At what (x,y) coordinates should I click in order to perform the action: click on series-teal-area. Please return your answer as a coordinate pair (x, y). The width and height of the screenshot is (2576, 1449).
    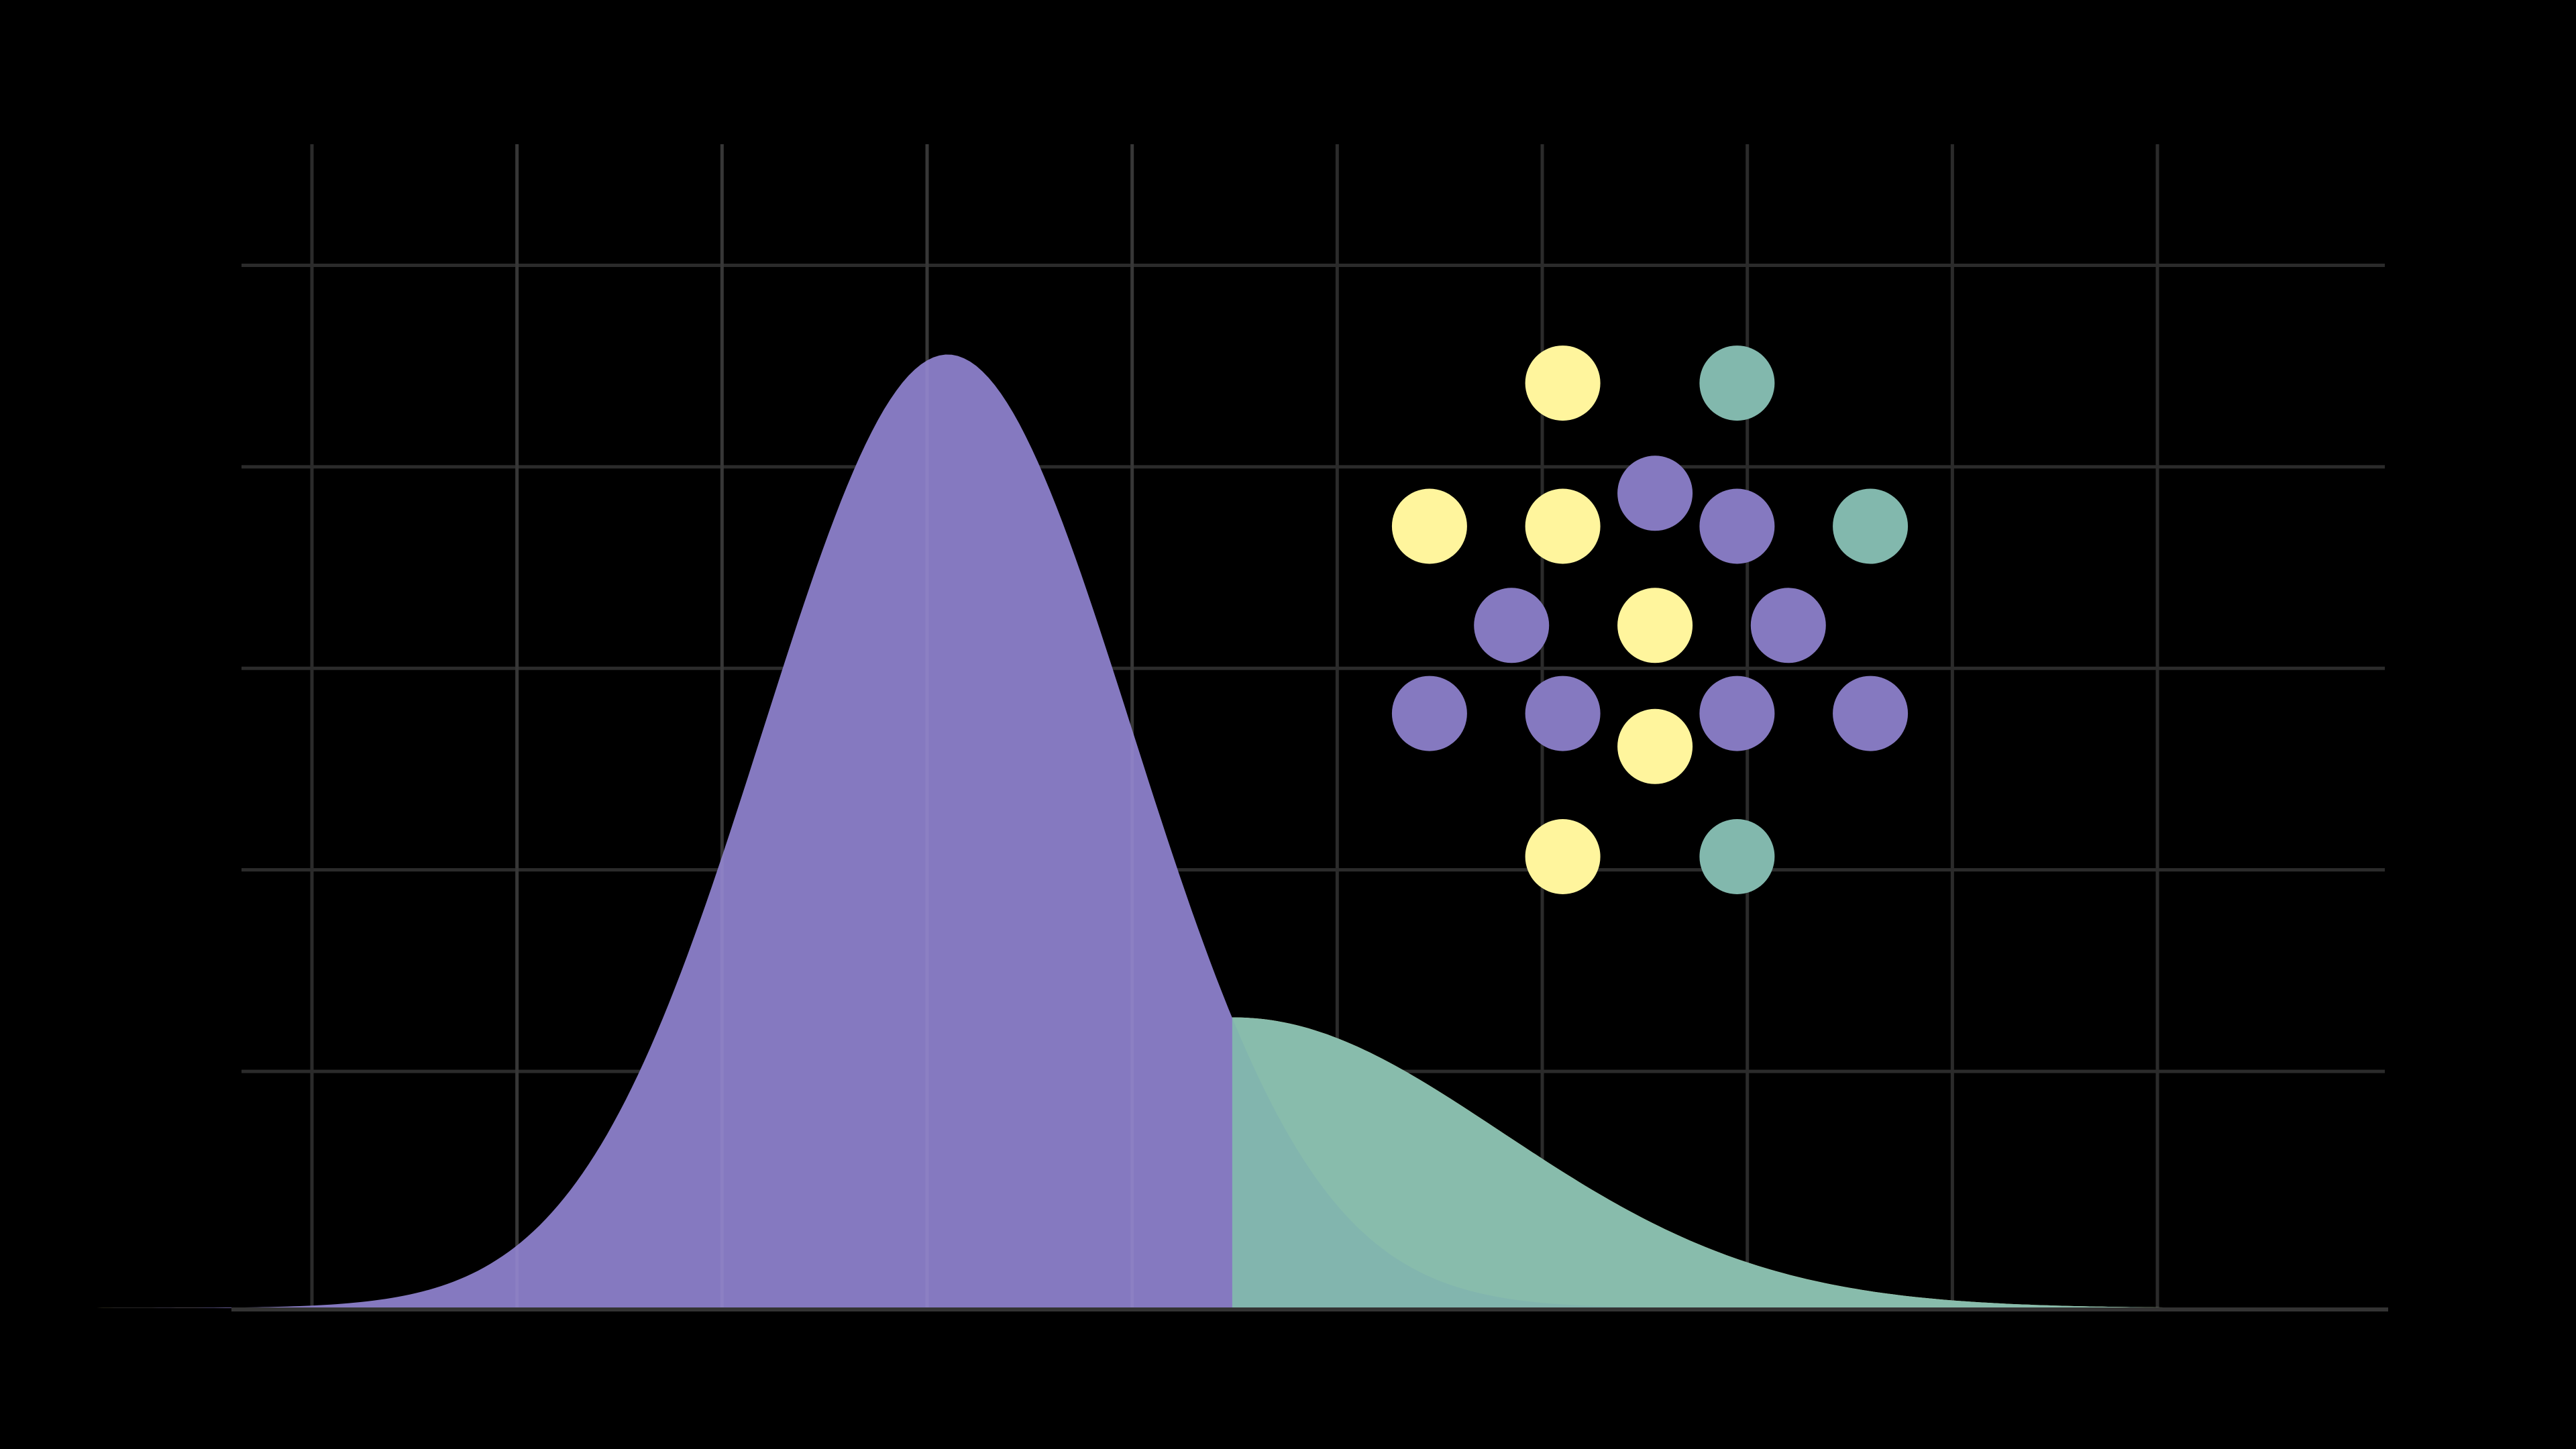
    Looking at the image, I should click on (1879, 1162).